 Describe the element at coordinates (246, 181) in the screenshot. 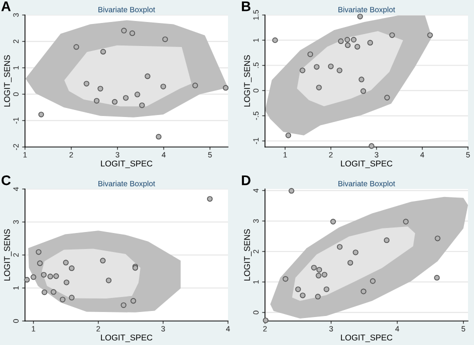

I see `text: D` at that location.